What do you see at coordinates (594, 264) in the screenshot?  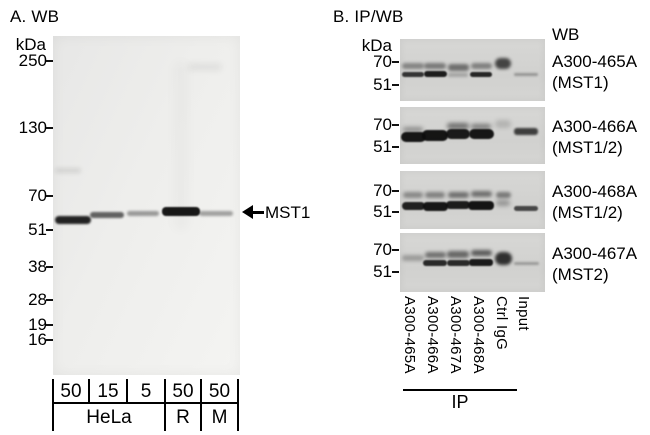 I see `antibody-label: A300-467A (MST2)` at bounding box center [594, 264].